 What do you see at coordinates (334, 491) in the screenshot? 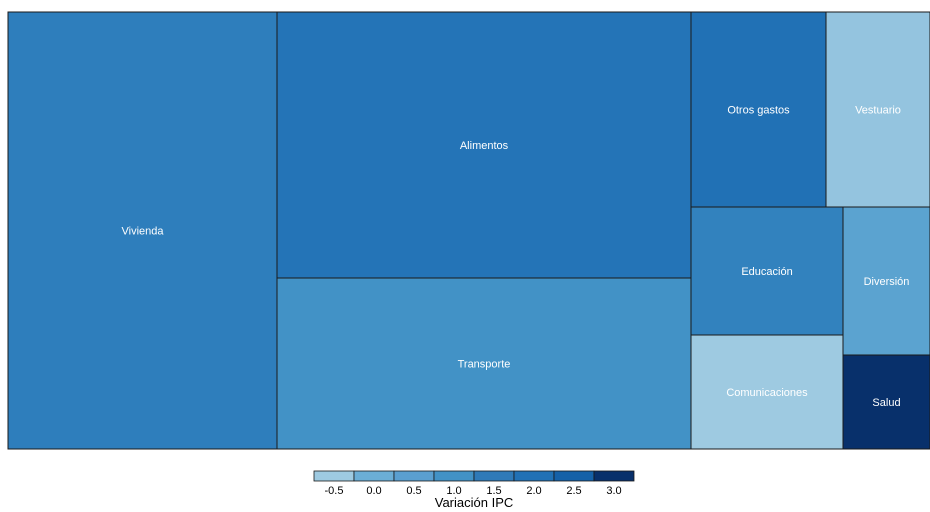
I see `legend-tick-label: -0.5` at bounding box center [334, 491].